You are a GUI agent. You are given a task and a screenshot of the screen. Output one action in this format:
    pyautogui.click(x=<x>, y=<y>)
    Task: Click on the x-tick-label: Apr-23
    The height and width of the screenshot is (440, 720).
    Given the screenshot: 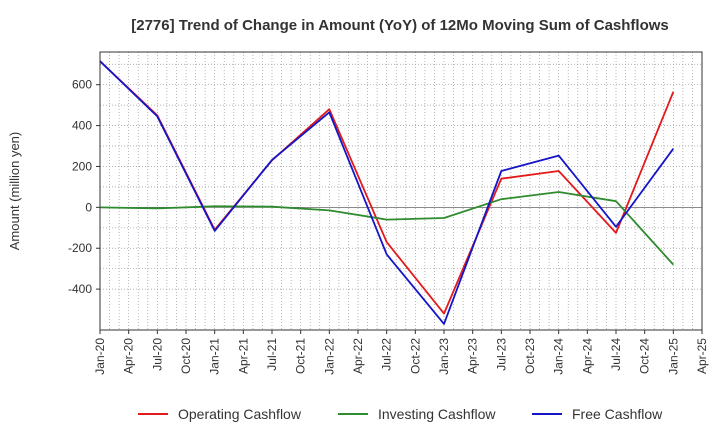 What is the action you would take?
    pyautogui.click(x=473, y=356)
    